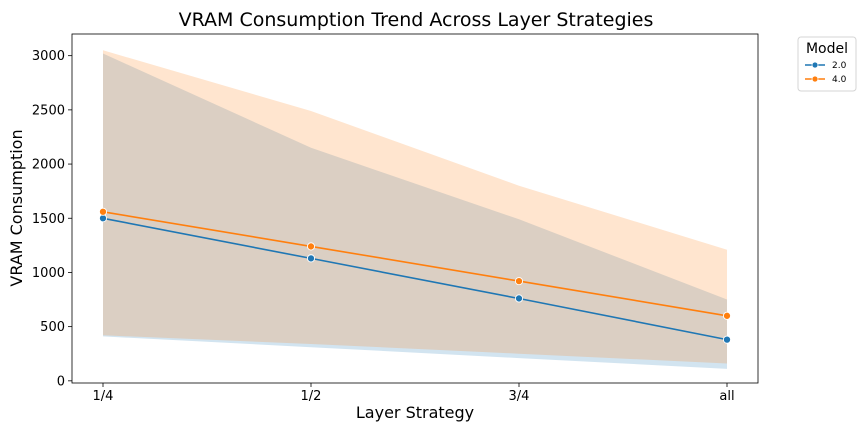 Image resolution: width=864 pixels, height=432 pixels. I want to click on legend: Model 2.04.0, so click(827, 64).